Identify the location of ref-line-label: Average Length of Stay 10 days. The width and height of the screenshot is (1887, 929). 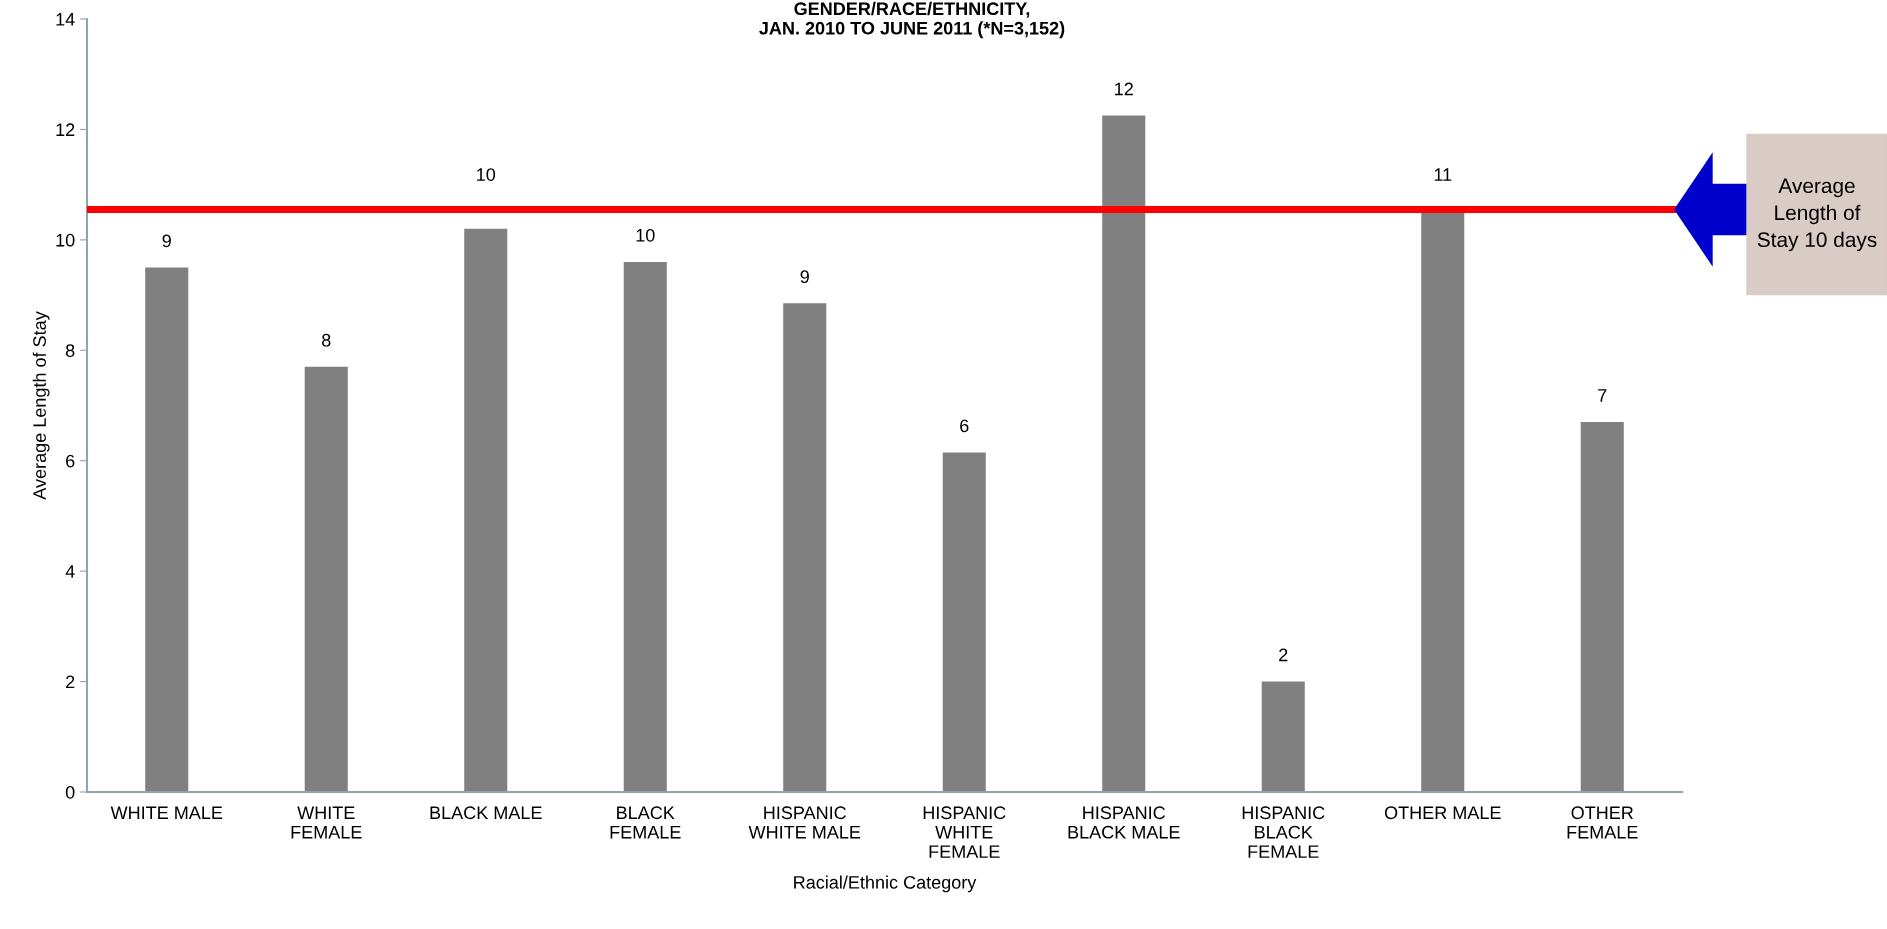
(1817, 215).